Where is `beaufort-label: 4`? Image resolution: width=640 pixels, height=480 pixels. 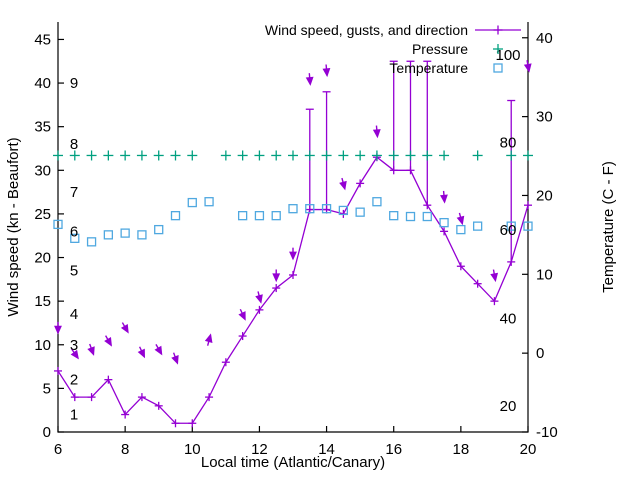
beaufort-label: 4 is located at coordinates (74, 314).